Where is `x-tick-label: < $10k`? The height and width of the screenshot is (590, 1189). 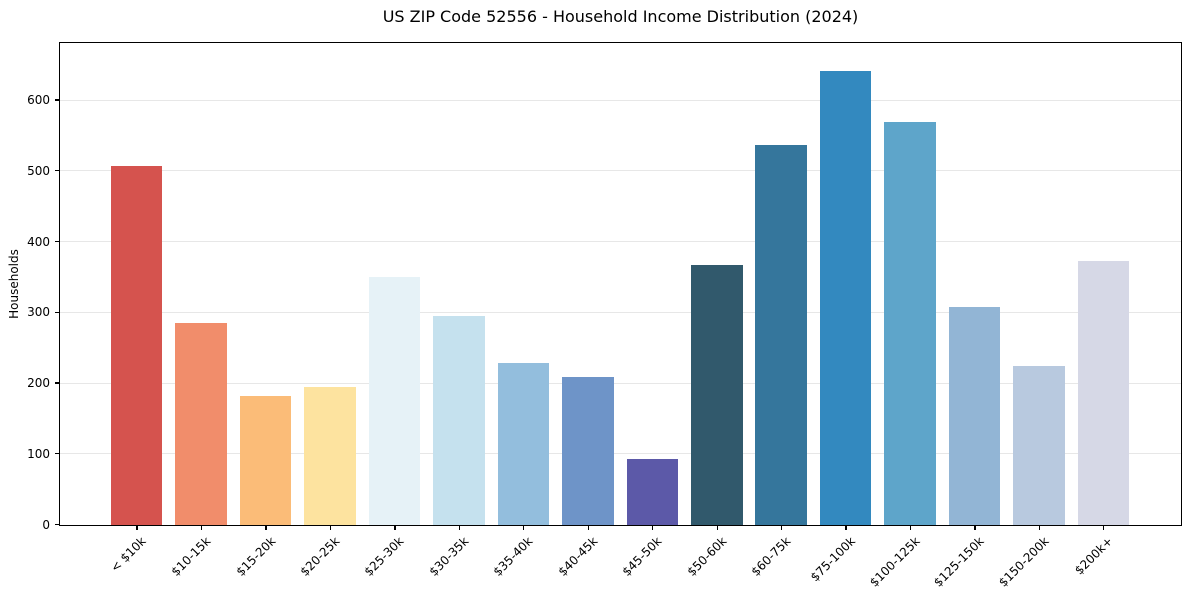
x-tick-label: < $10k is located at coordinates (128, 554).